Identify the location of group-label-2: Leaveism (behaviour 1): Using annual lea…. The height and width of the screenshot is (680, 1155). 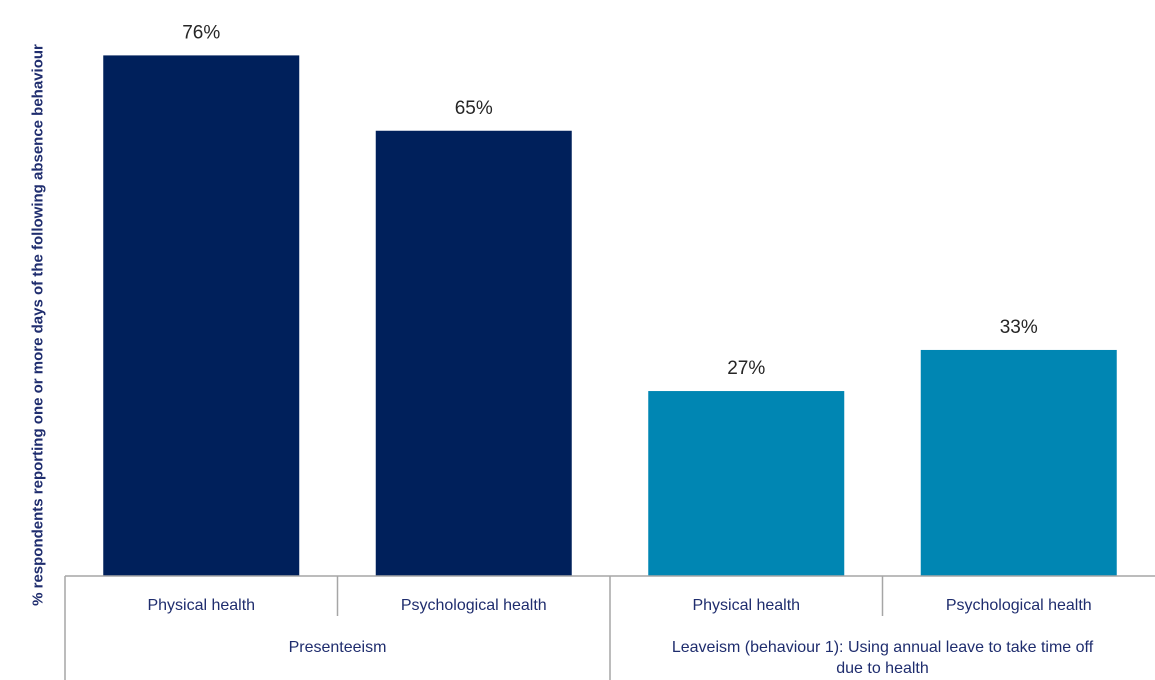
(883, 658).